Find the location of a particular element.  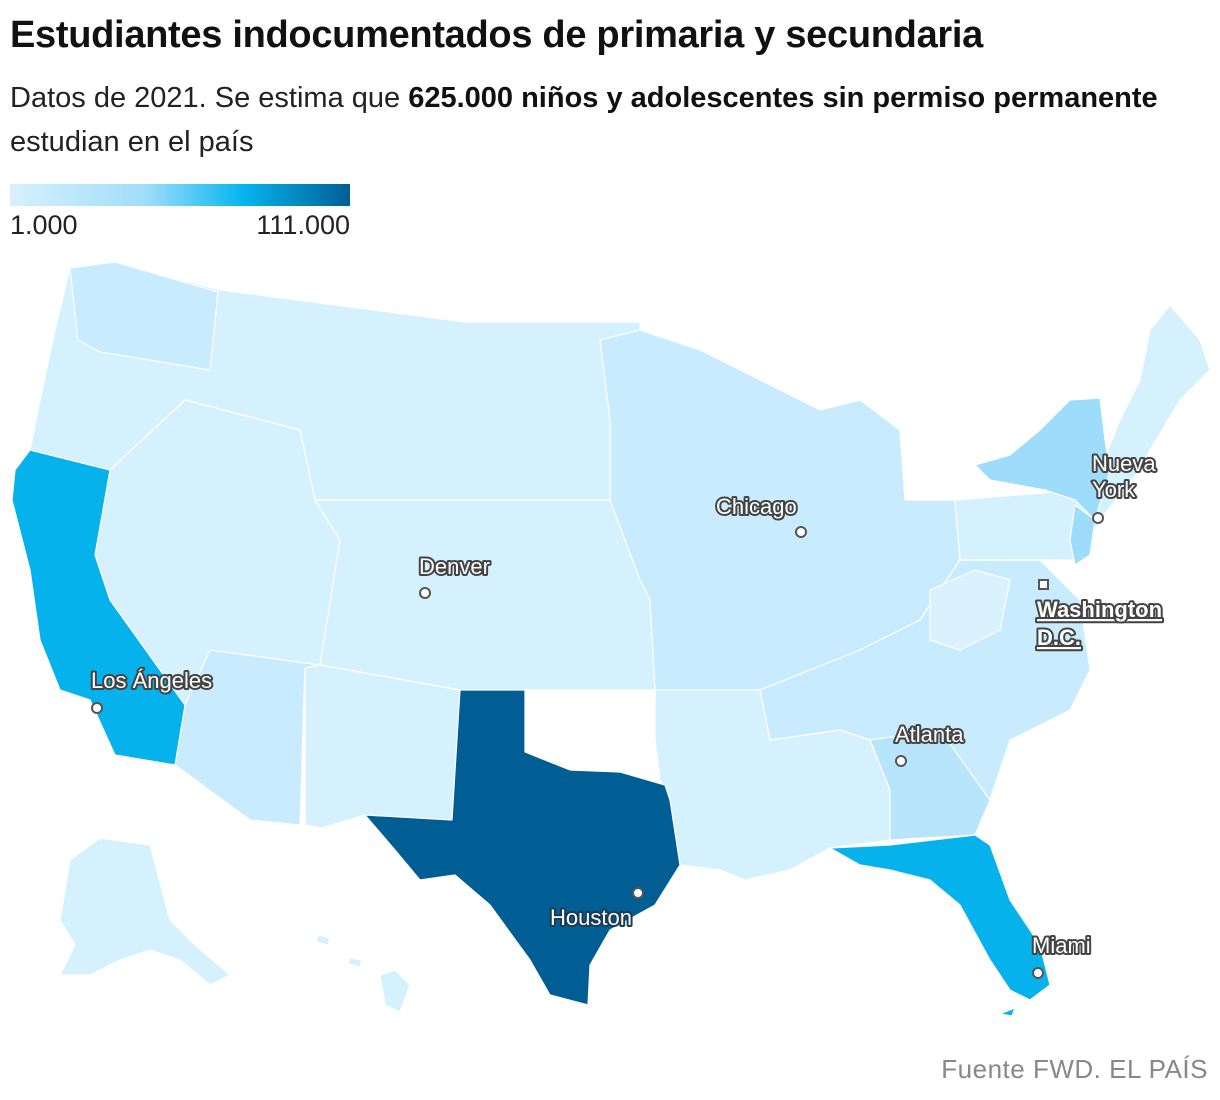

city-miami: Miami is located at coordinates (1061, 955).